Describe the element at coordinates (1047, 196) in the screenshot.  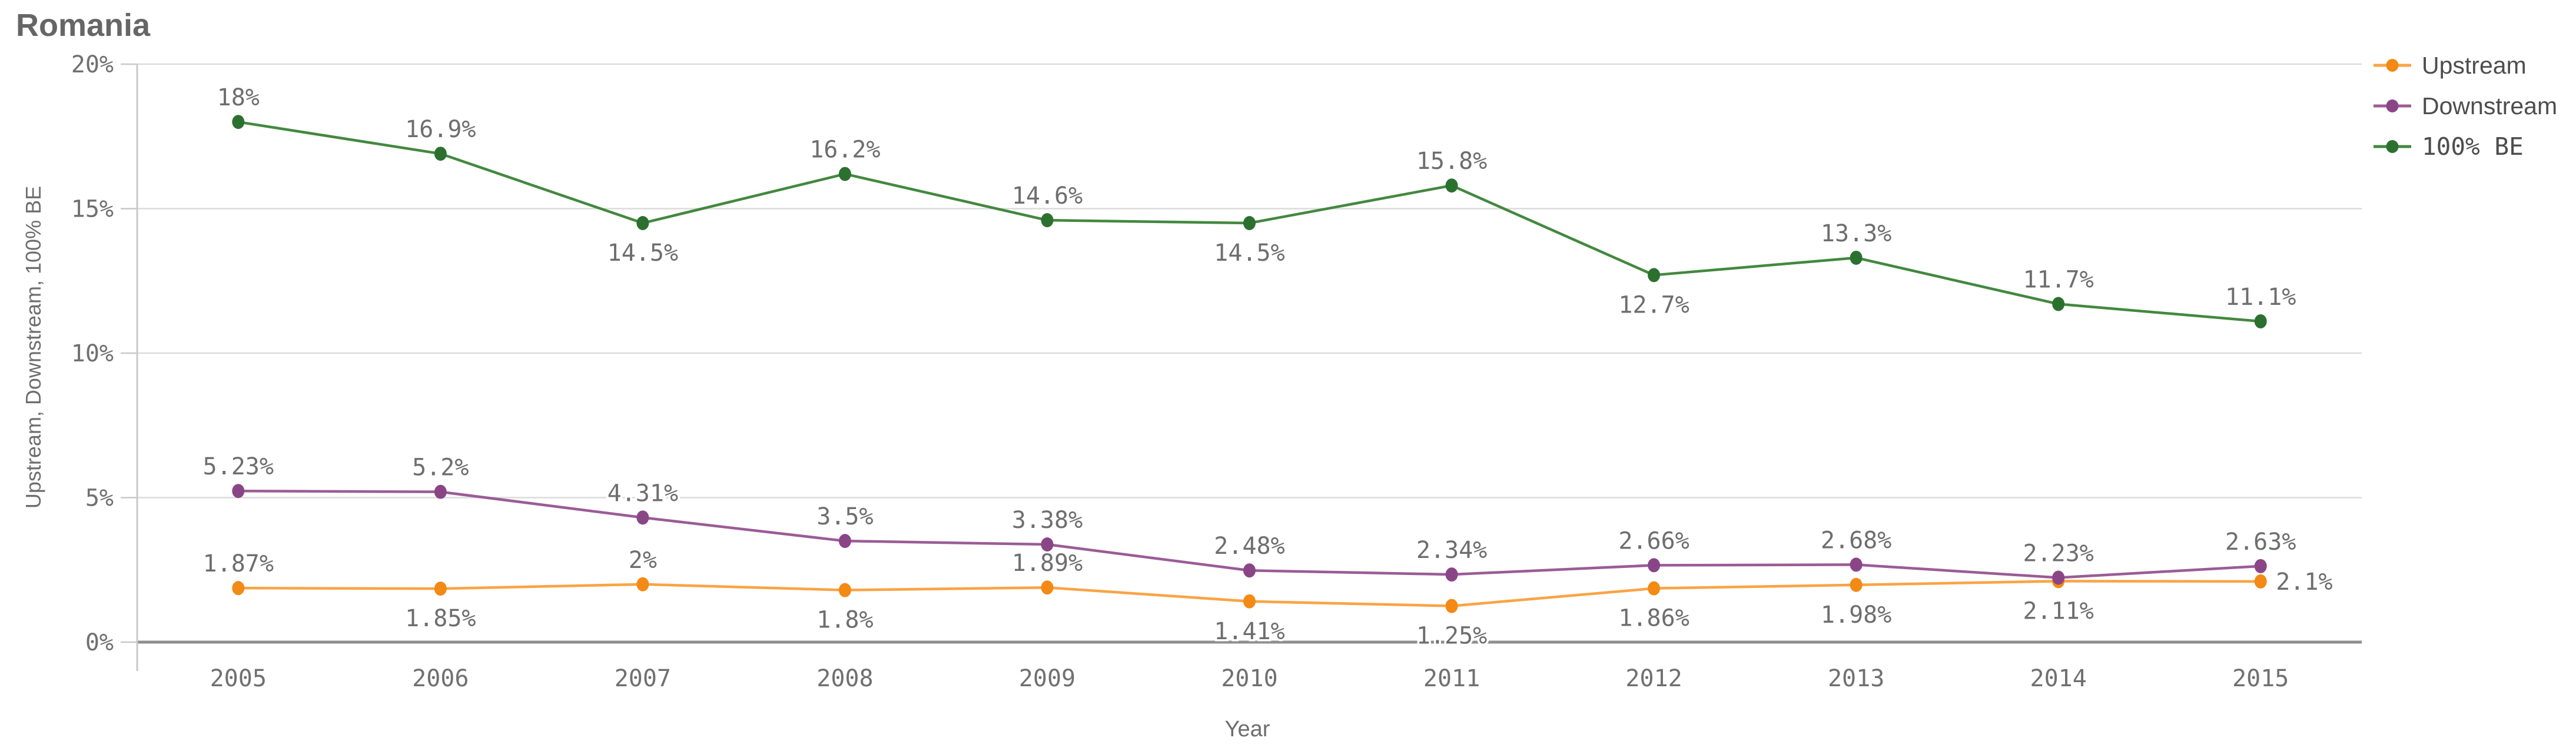
I see `data-label-100-be-2009: 14.6%` at that location.